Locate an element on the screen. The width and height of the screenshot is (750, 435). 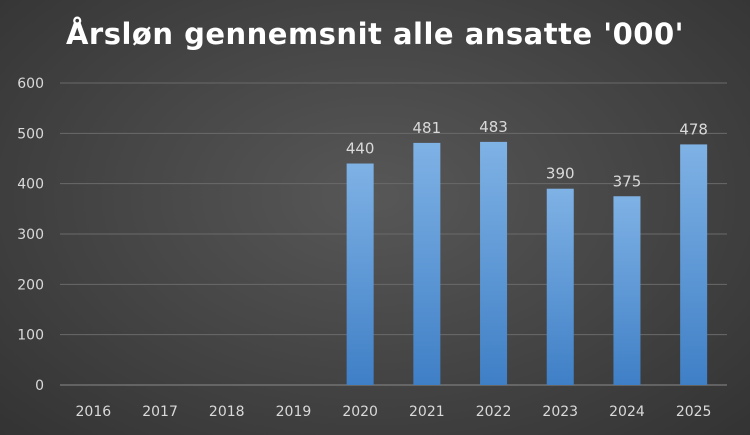
data-label: 481 is located at coordinates (427, 128).